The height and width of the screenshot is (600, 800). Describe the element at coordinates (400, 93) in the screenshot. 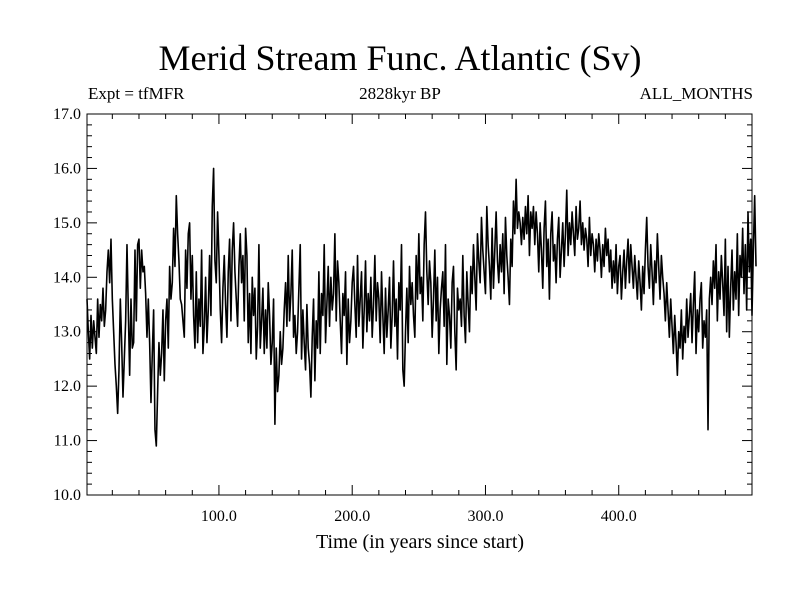

I see `period-label: 2828kyr BP` at that location.